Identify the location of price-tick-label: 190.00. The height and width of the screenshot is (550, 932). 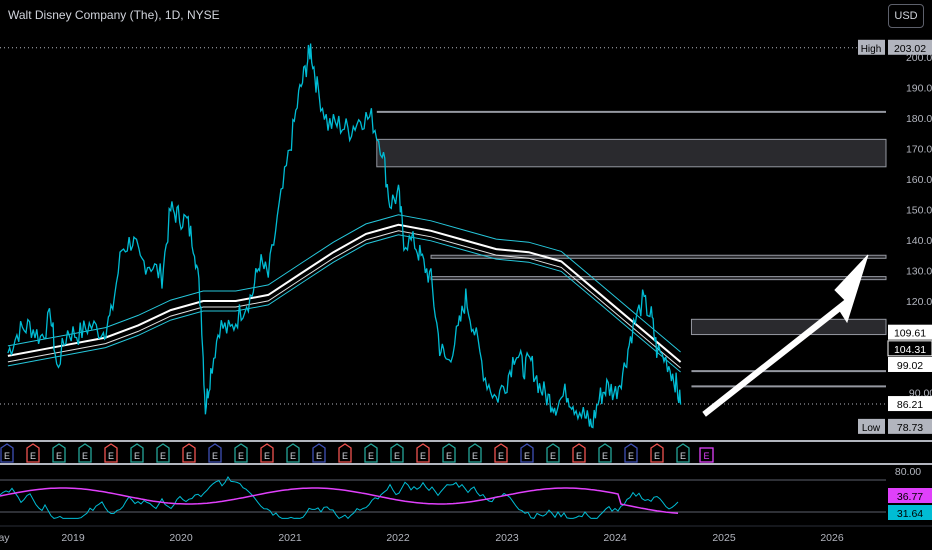
(919, 89).